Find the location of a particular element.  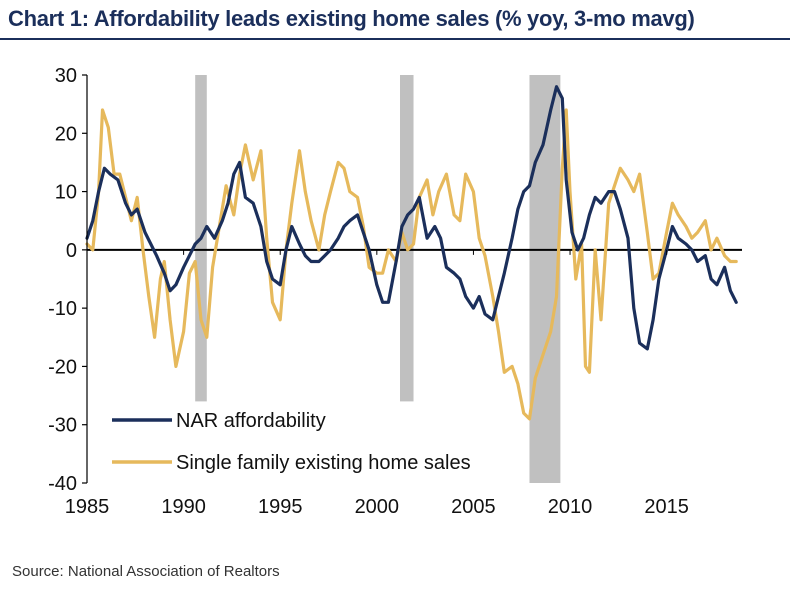

x-tick-label: 1985 is located at coordinates (87, 507).